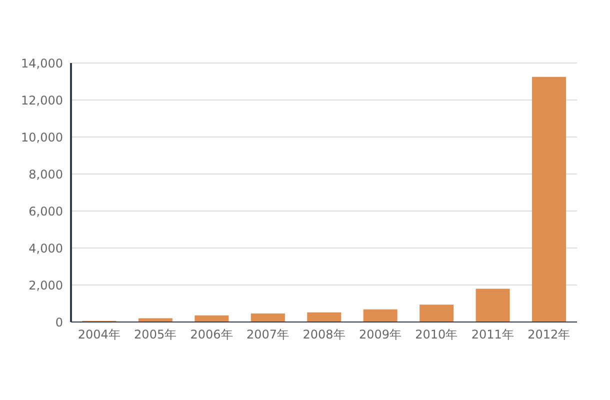 The width and height of the screenshot is (610, 400). What do you see at coordinates (42, 100) in the screenshot?
I see `y-tick-label: 12,000` at bounding box center [42, 100].